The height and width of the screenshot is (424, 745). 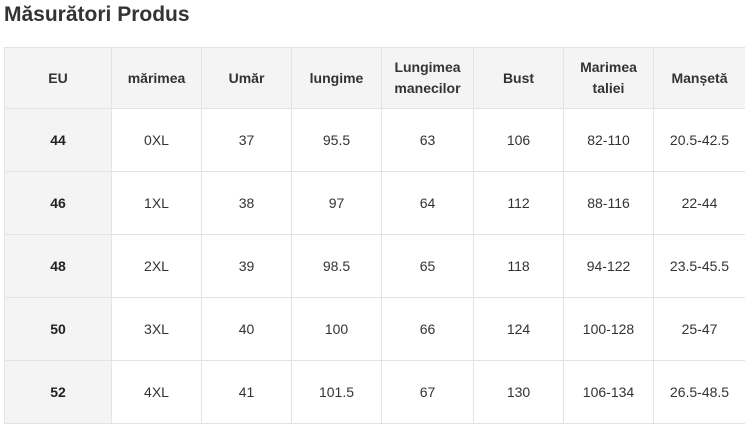 What do you see at coordinates (58, 392) in the screenshot?
I see `eu-size-cell: 52` at bounding box center [58, 392].